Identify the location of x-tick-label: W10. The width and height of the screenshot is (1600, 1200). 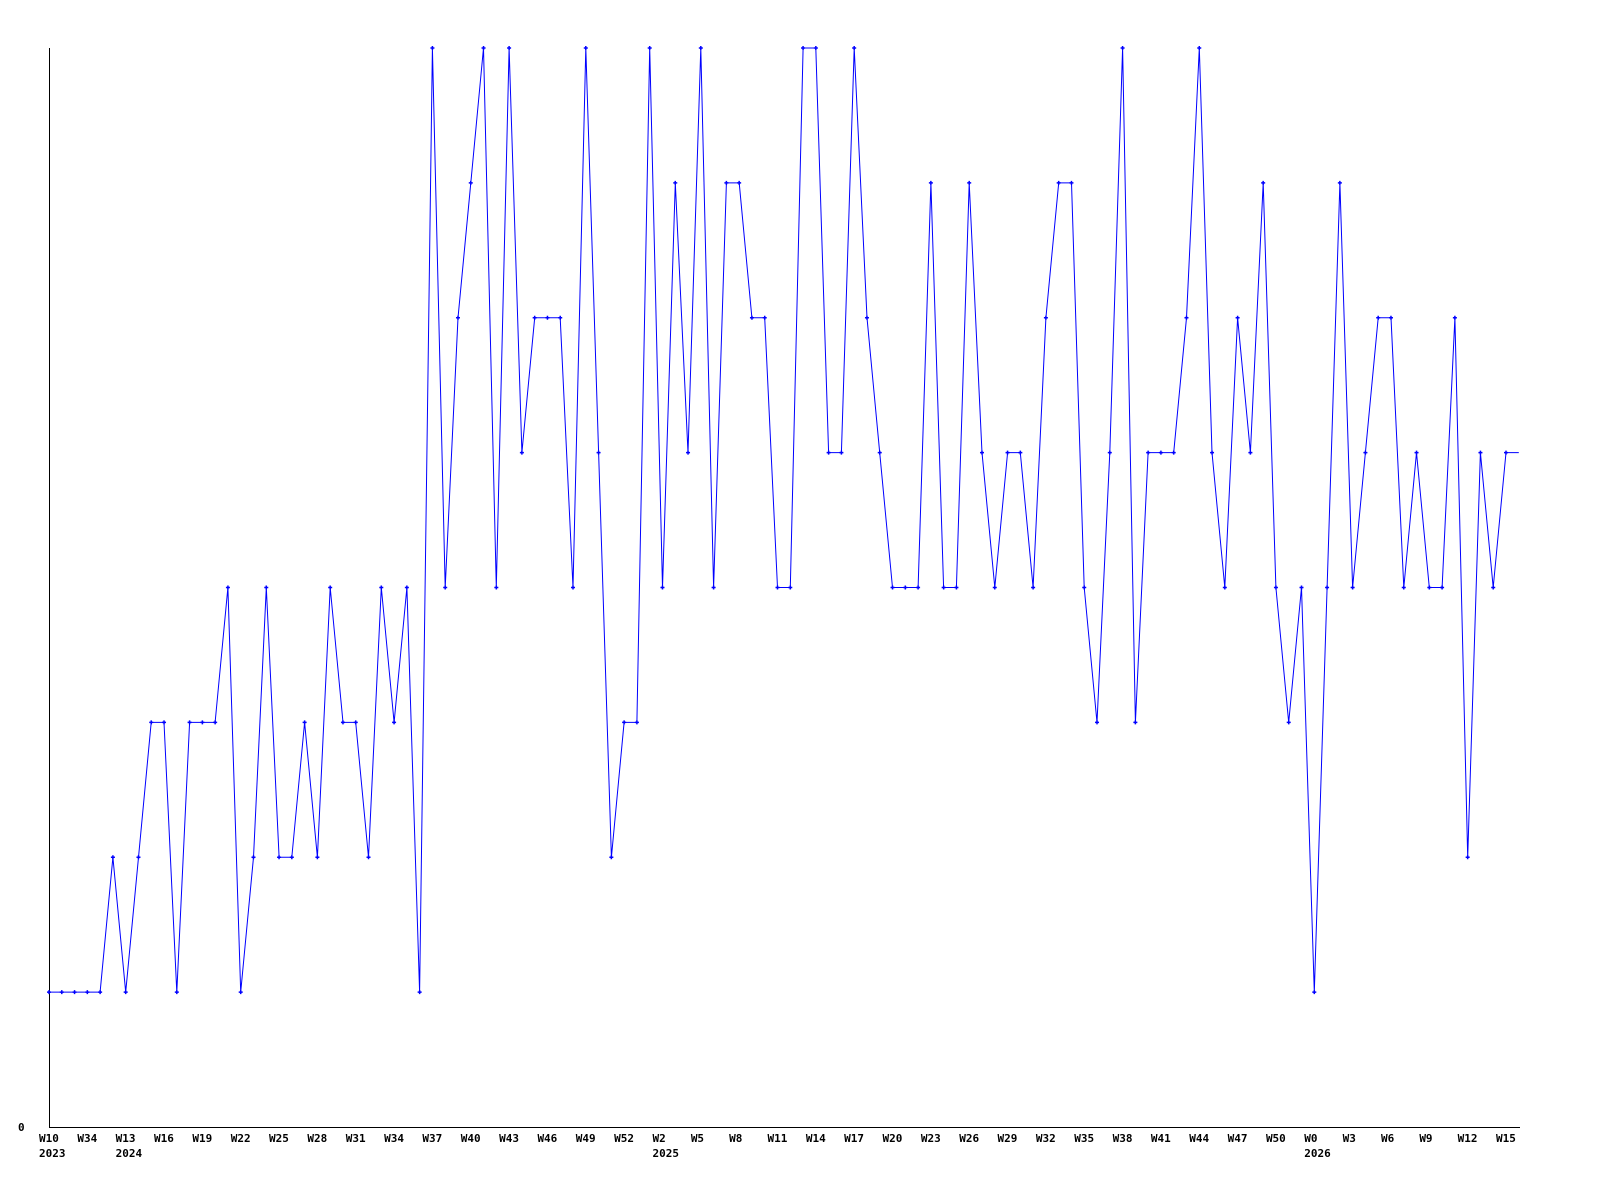
(49, 1138).